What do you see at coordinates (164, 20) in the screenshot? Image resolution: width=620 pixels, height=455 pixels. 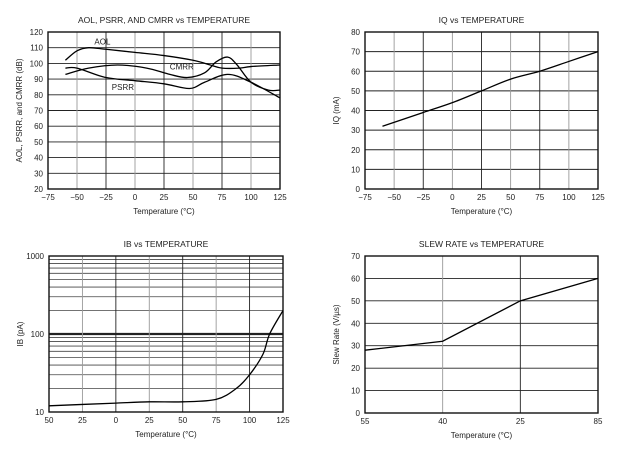 I see `chart-title: AOL, PSRR, AND CMRR vs TEMPERATURE` at bounding box center [164, 20].